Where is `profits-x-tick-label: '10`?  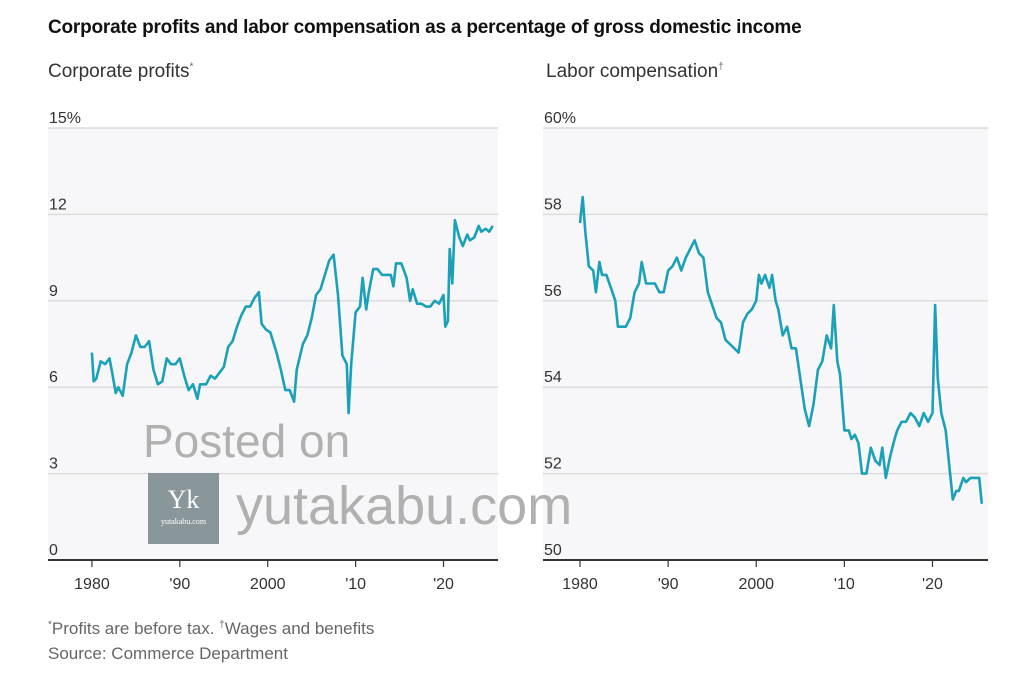
profits-x-tick-label: '10 is located at coordinates (355, 584).